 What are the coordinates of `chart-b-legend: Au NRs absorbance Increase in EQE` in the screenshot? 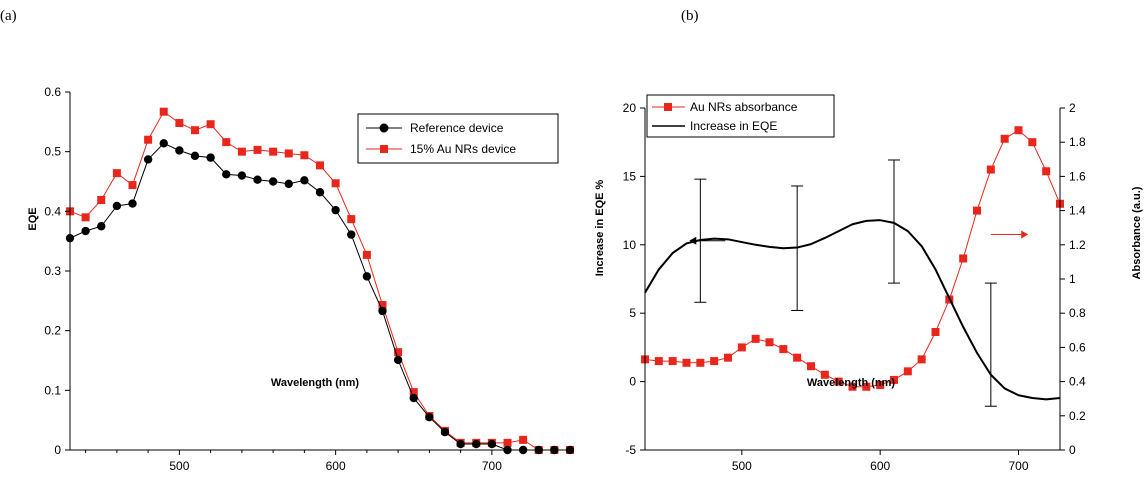 It's located at (740, 116).